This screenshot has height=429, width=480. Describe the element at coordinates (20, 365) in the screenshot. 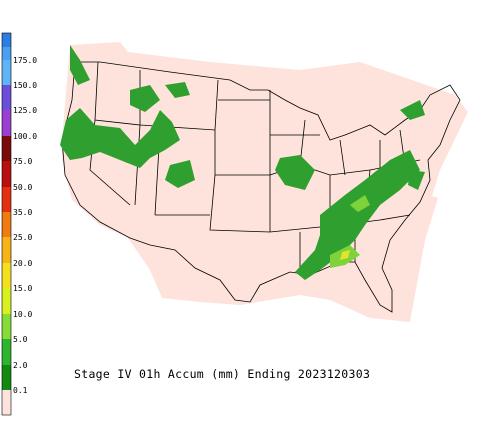

I see `legend-label: 2.0` at that location.